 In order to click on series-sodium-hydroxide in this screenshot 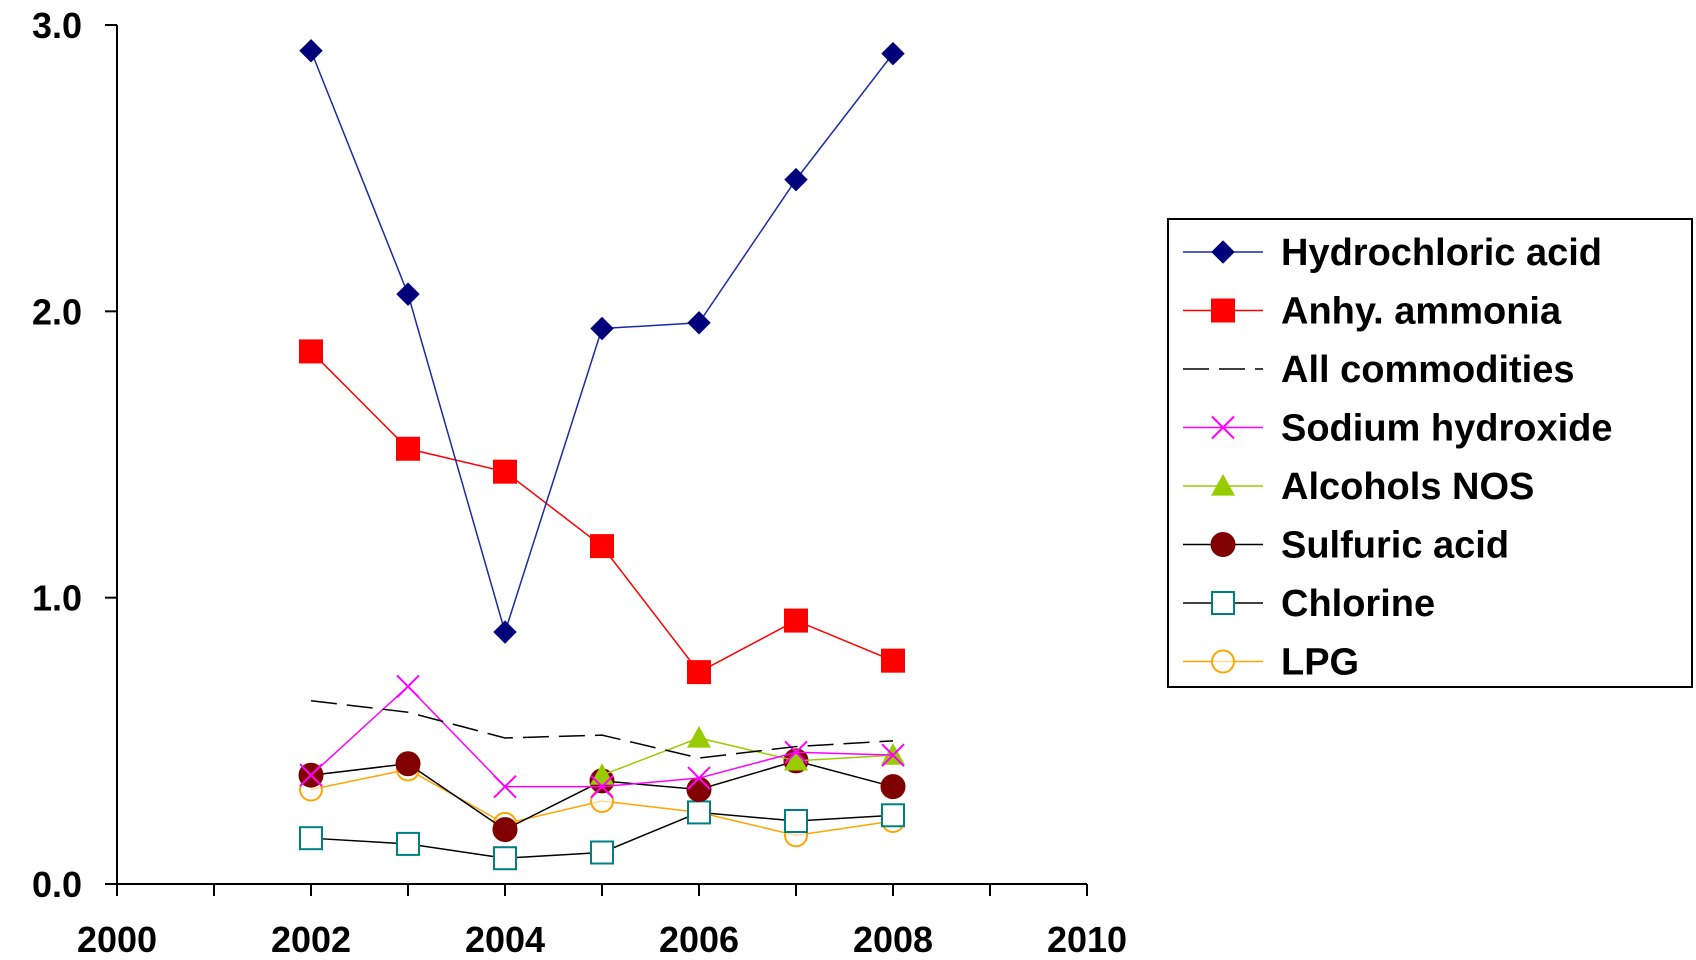, I will do `click(602, 736)`.